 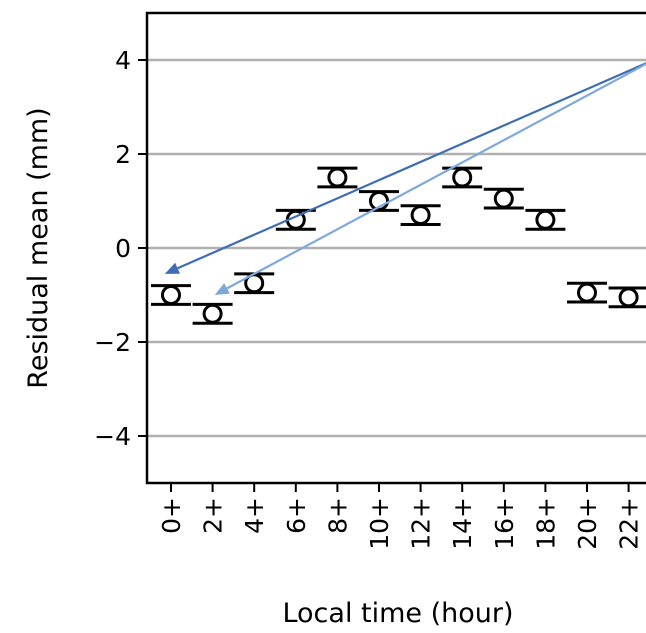 I want to click on x-tick-label: 22+, so click(x=629, y=523).